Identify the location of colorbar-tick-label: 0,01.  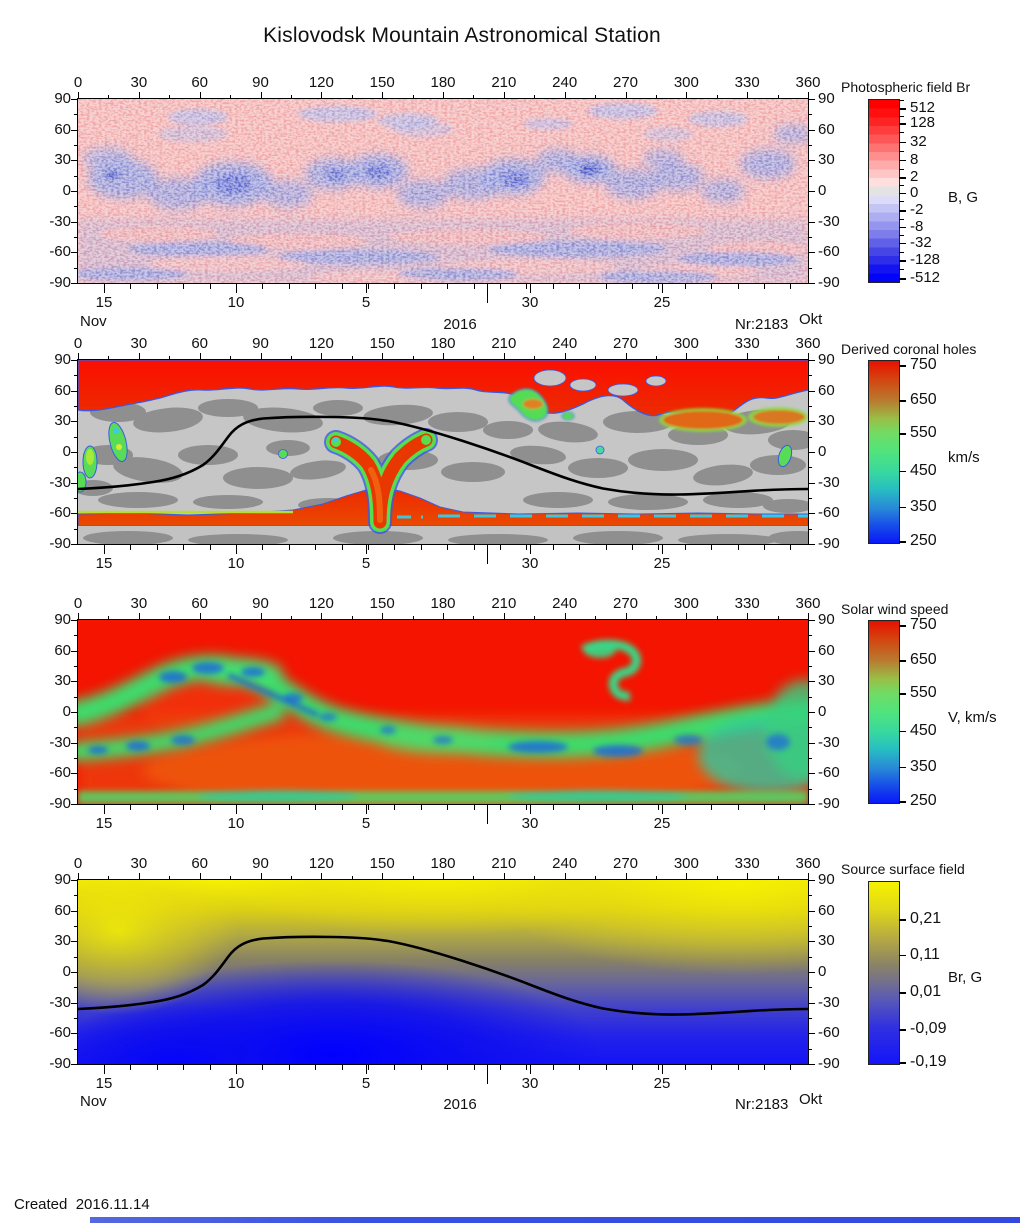
(926, 992).